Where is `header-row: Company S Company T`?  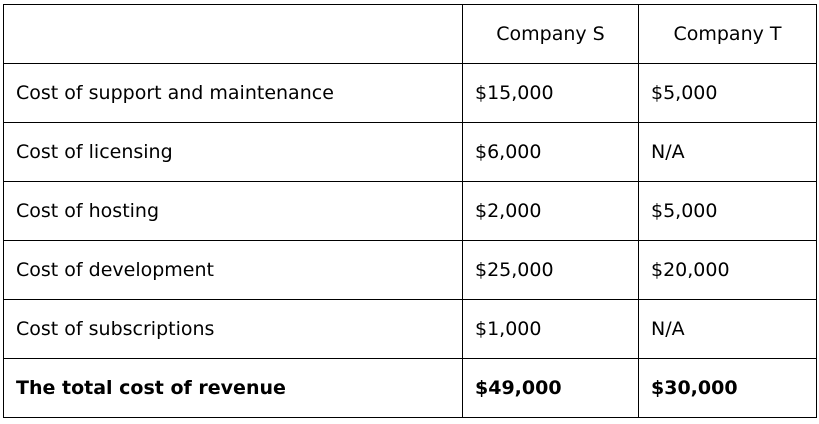 header-row: Company S Company T is located at coordinates (410, 34).